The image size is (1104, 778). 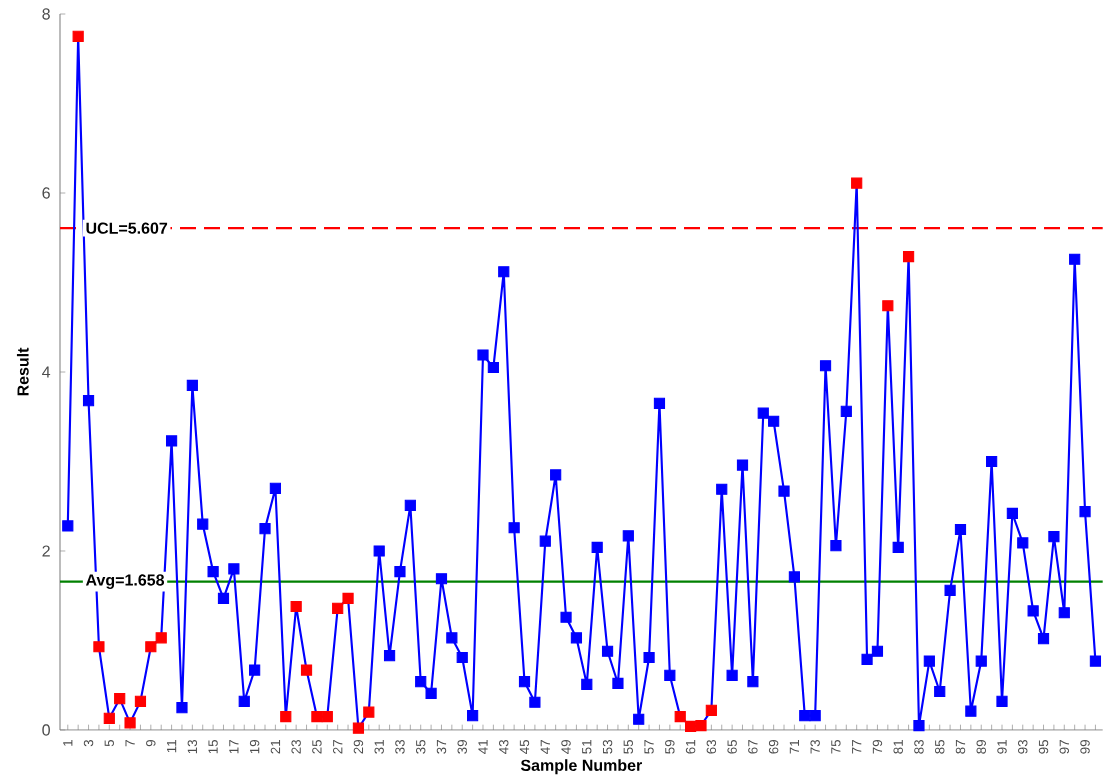 I want to click on y-tick-label: 8, so click(x=46, y=14).